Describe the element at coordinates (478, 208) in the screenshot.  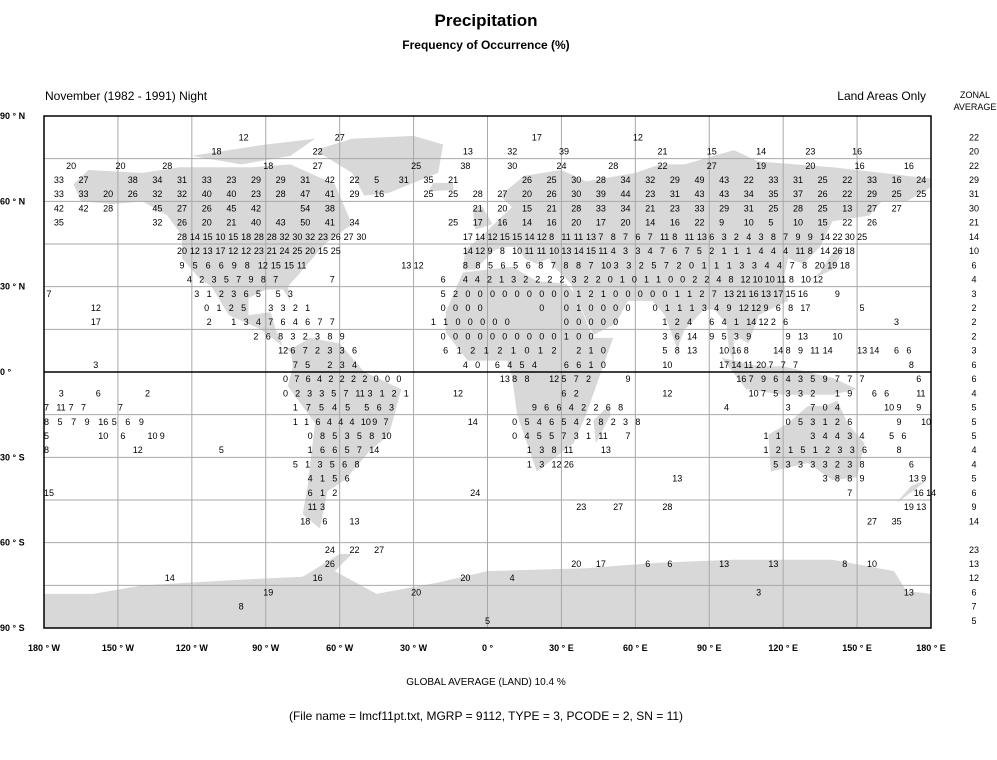
I see `cell-value: 21` at that location.